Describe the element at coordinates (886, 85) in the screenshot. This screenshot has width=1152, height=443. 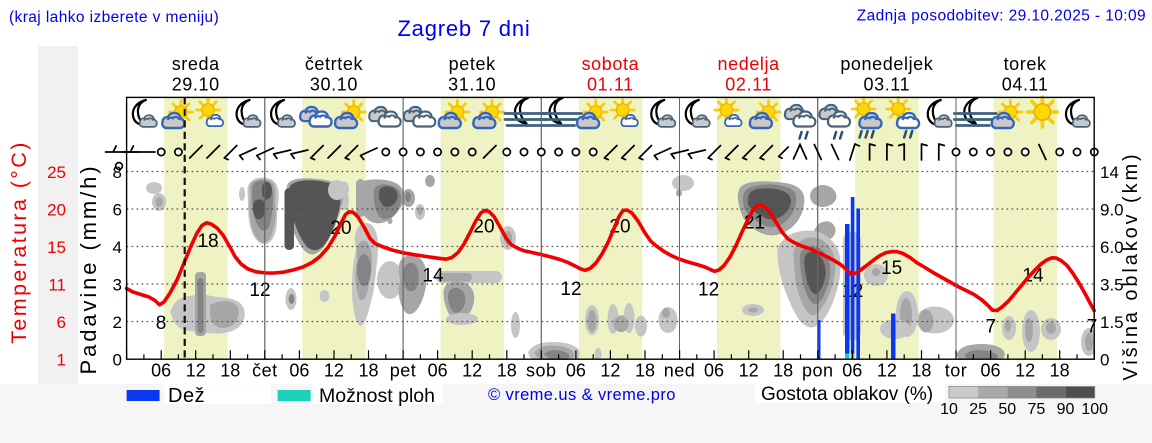
I see `svg-text: 03.11` at that location.